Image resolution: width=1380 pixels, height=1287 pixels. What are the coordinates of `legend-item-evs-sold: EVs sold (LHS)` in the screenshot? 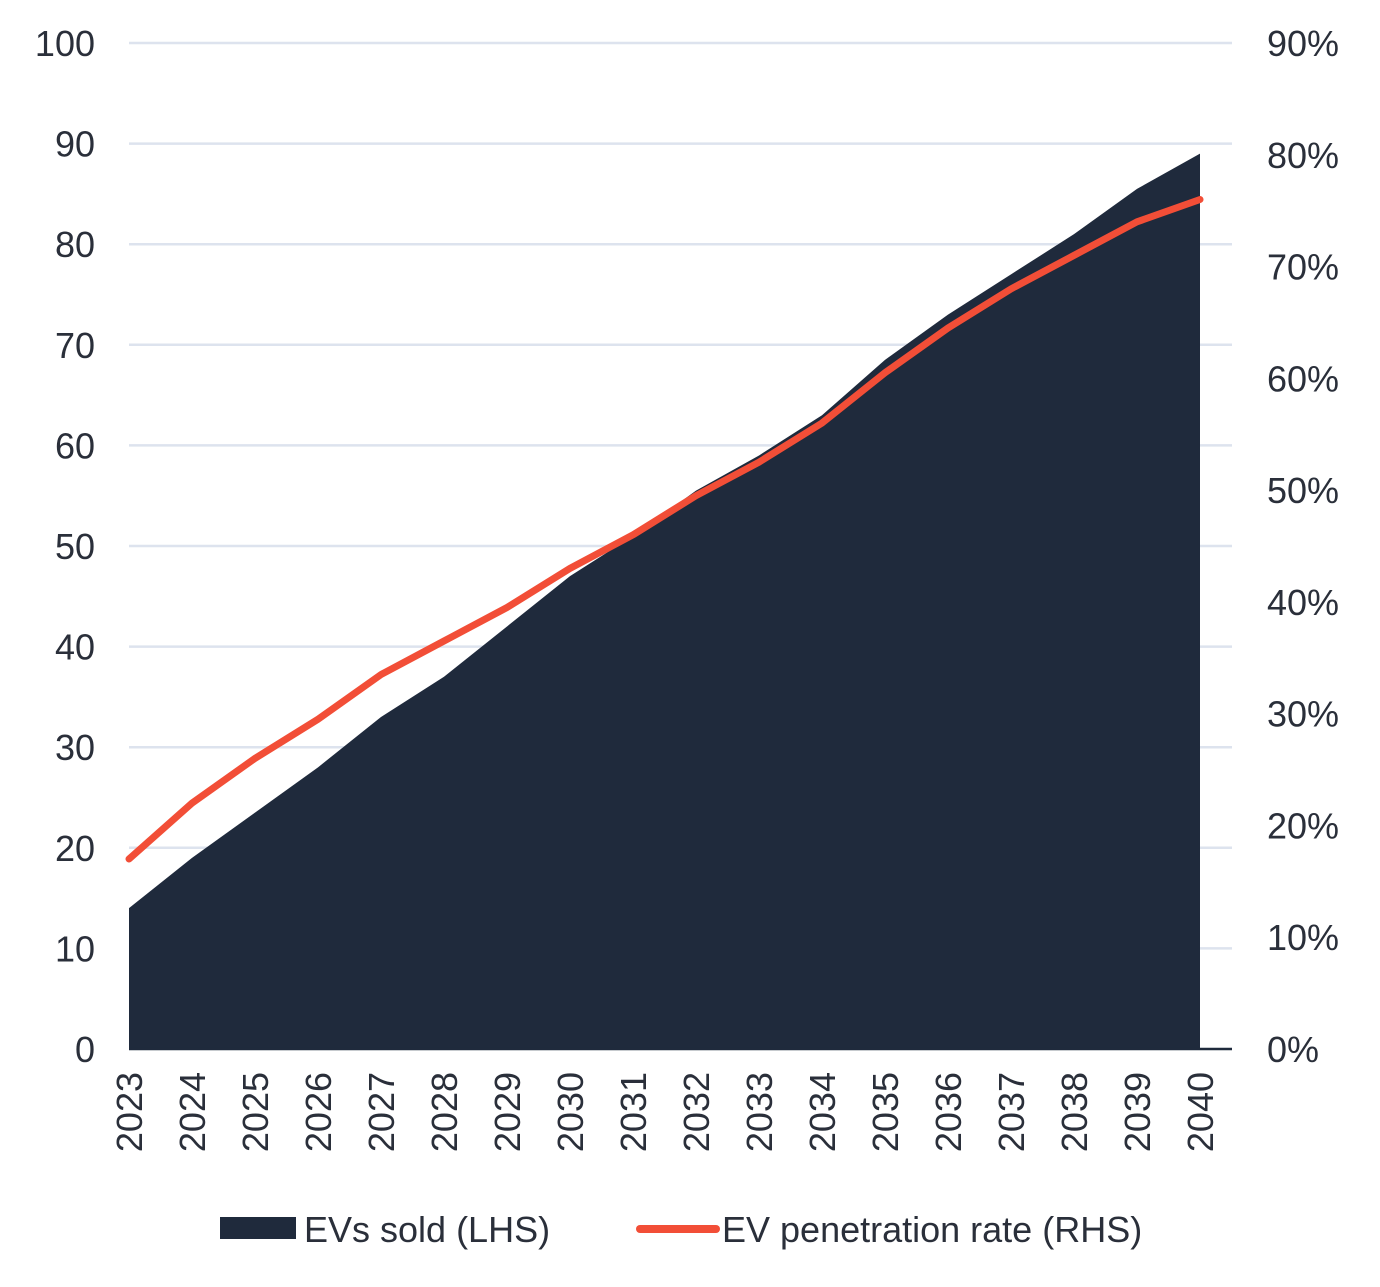 It's located at (385, 1229).